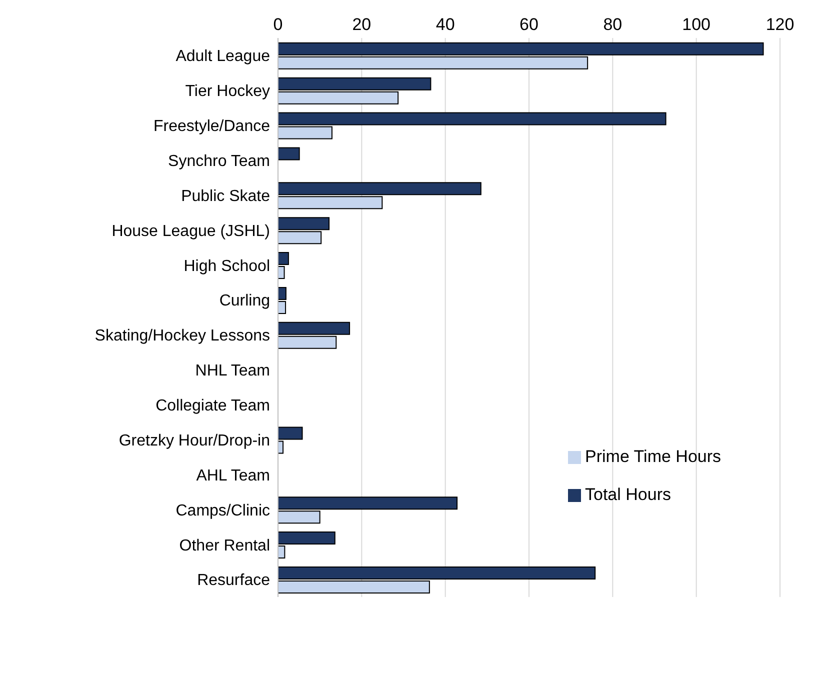 Image resolution: width=820 pixels, height=681 pixels. I want to click on bar, so click(289, 153).